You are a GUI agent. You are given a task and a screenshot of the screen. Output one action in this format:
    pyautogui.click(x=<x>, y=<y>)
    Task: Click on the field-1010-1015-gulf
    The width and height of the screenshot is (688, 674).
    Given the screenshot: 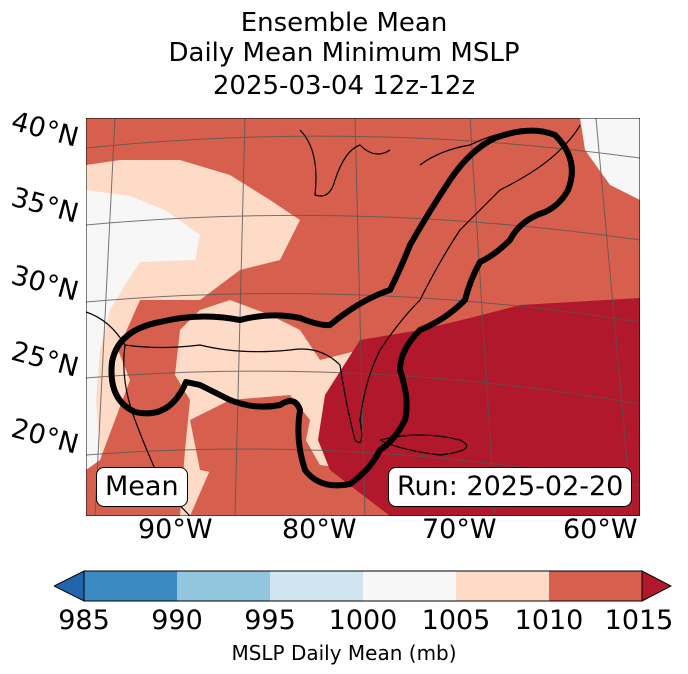 What is the action you would take?
    pyautogui.click(x=250, y=437)
    